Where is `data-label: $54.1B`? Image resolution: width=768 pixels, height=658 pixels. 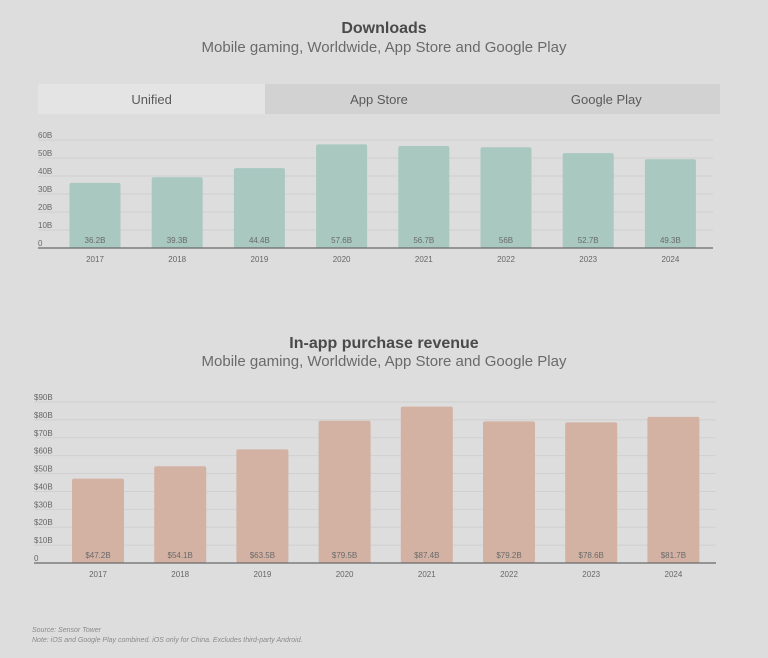 data-label: $54.1B is located at coordinates (180, 555).